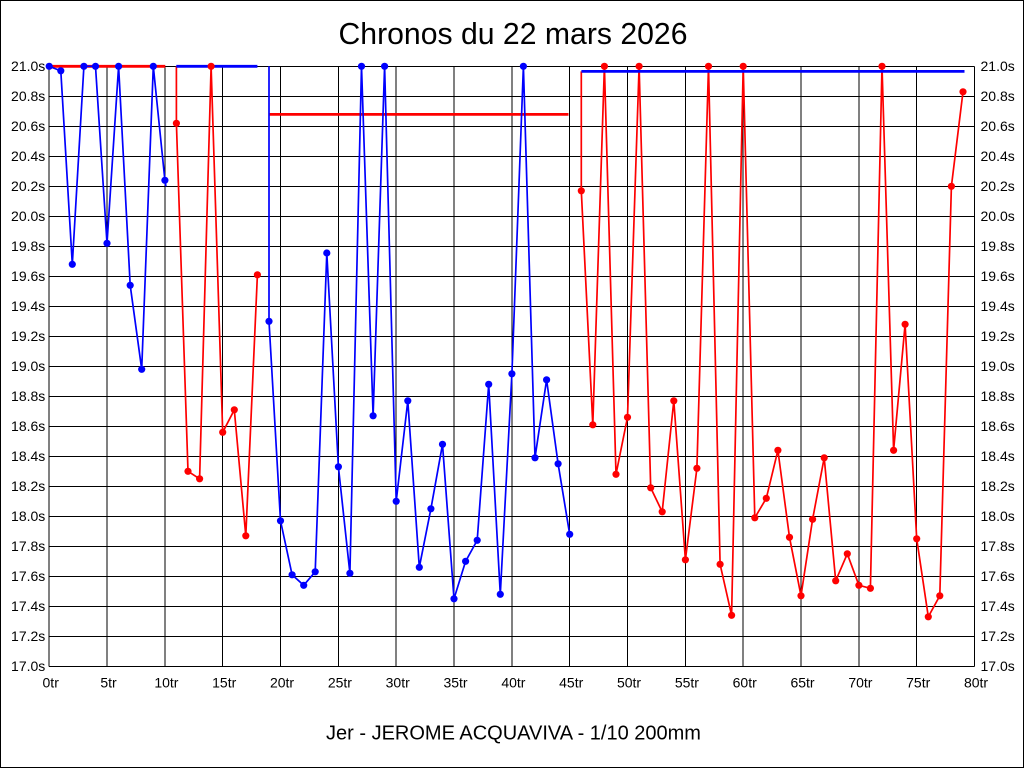 This screenshot has width=1024, height=768. Describe the element at coordinates (860, 683) in the screenshot. I see `svg-text: 70tr` at that location.